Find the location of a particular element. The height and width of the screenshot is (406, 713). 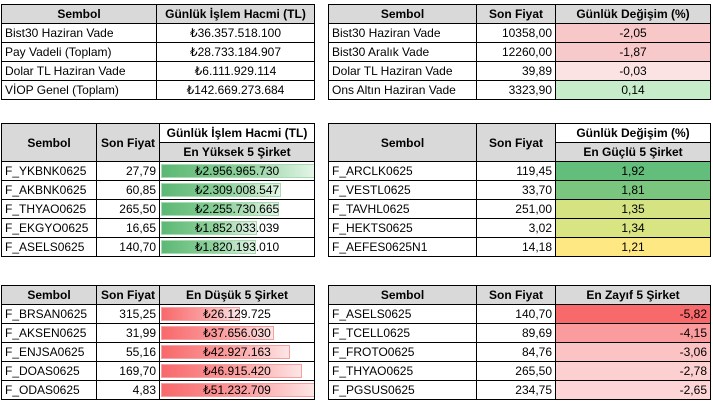

change-cell: -0,03 is located at coordinates (633, 71).